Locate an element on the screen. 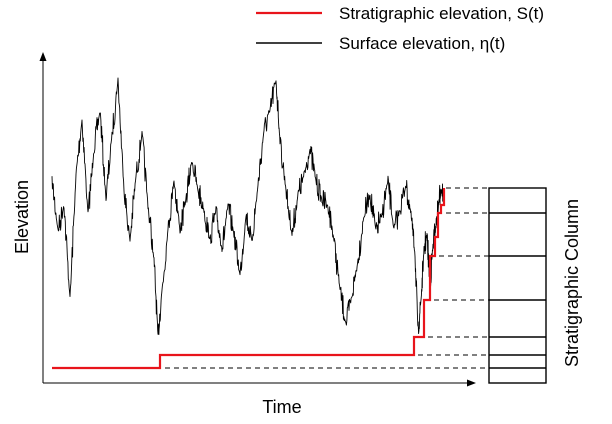  y-axis-arrowhead is located at coordinates (43, 56).